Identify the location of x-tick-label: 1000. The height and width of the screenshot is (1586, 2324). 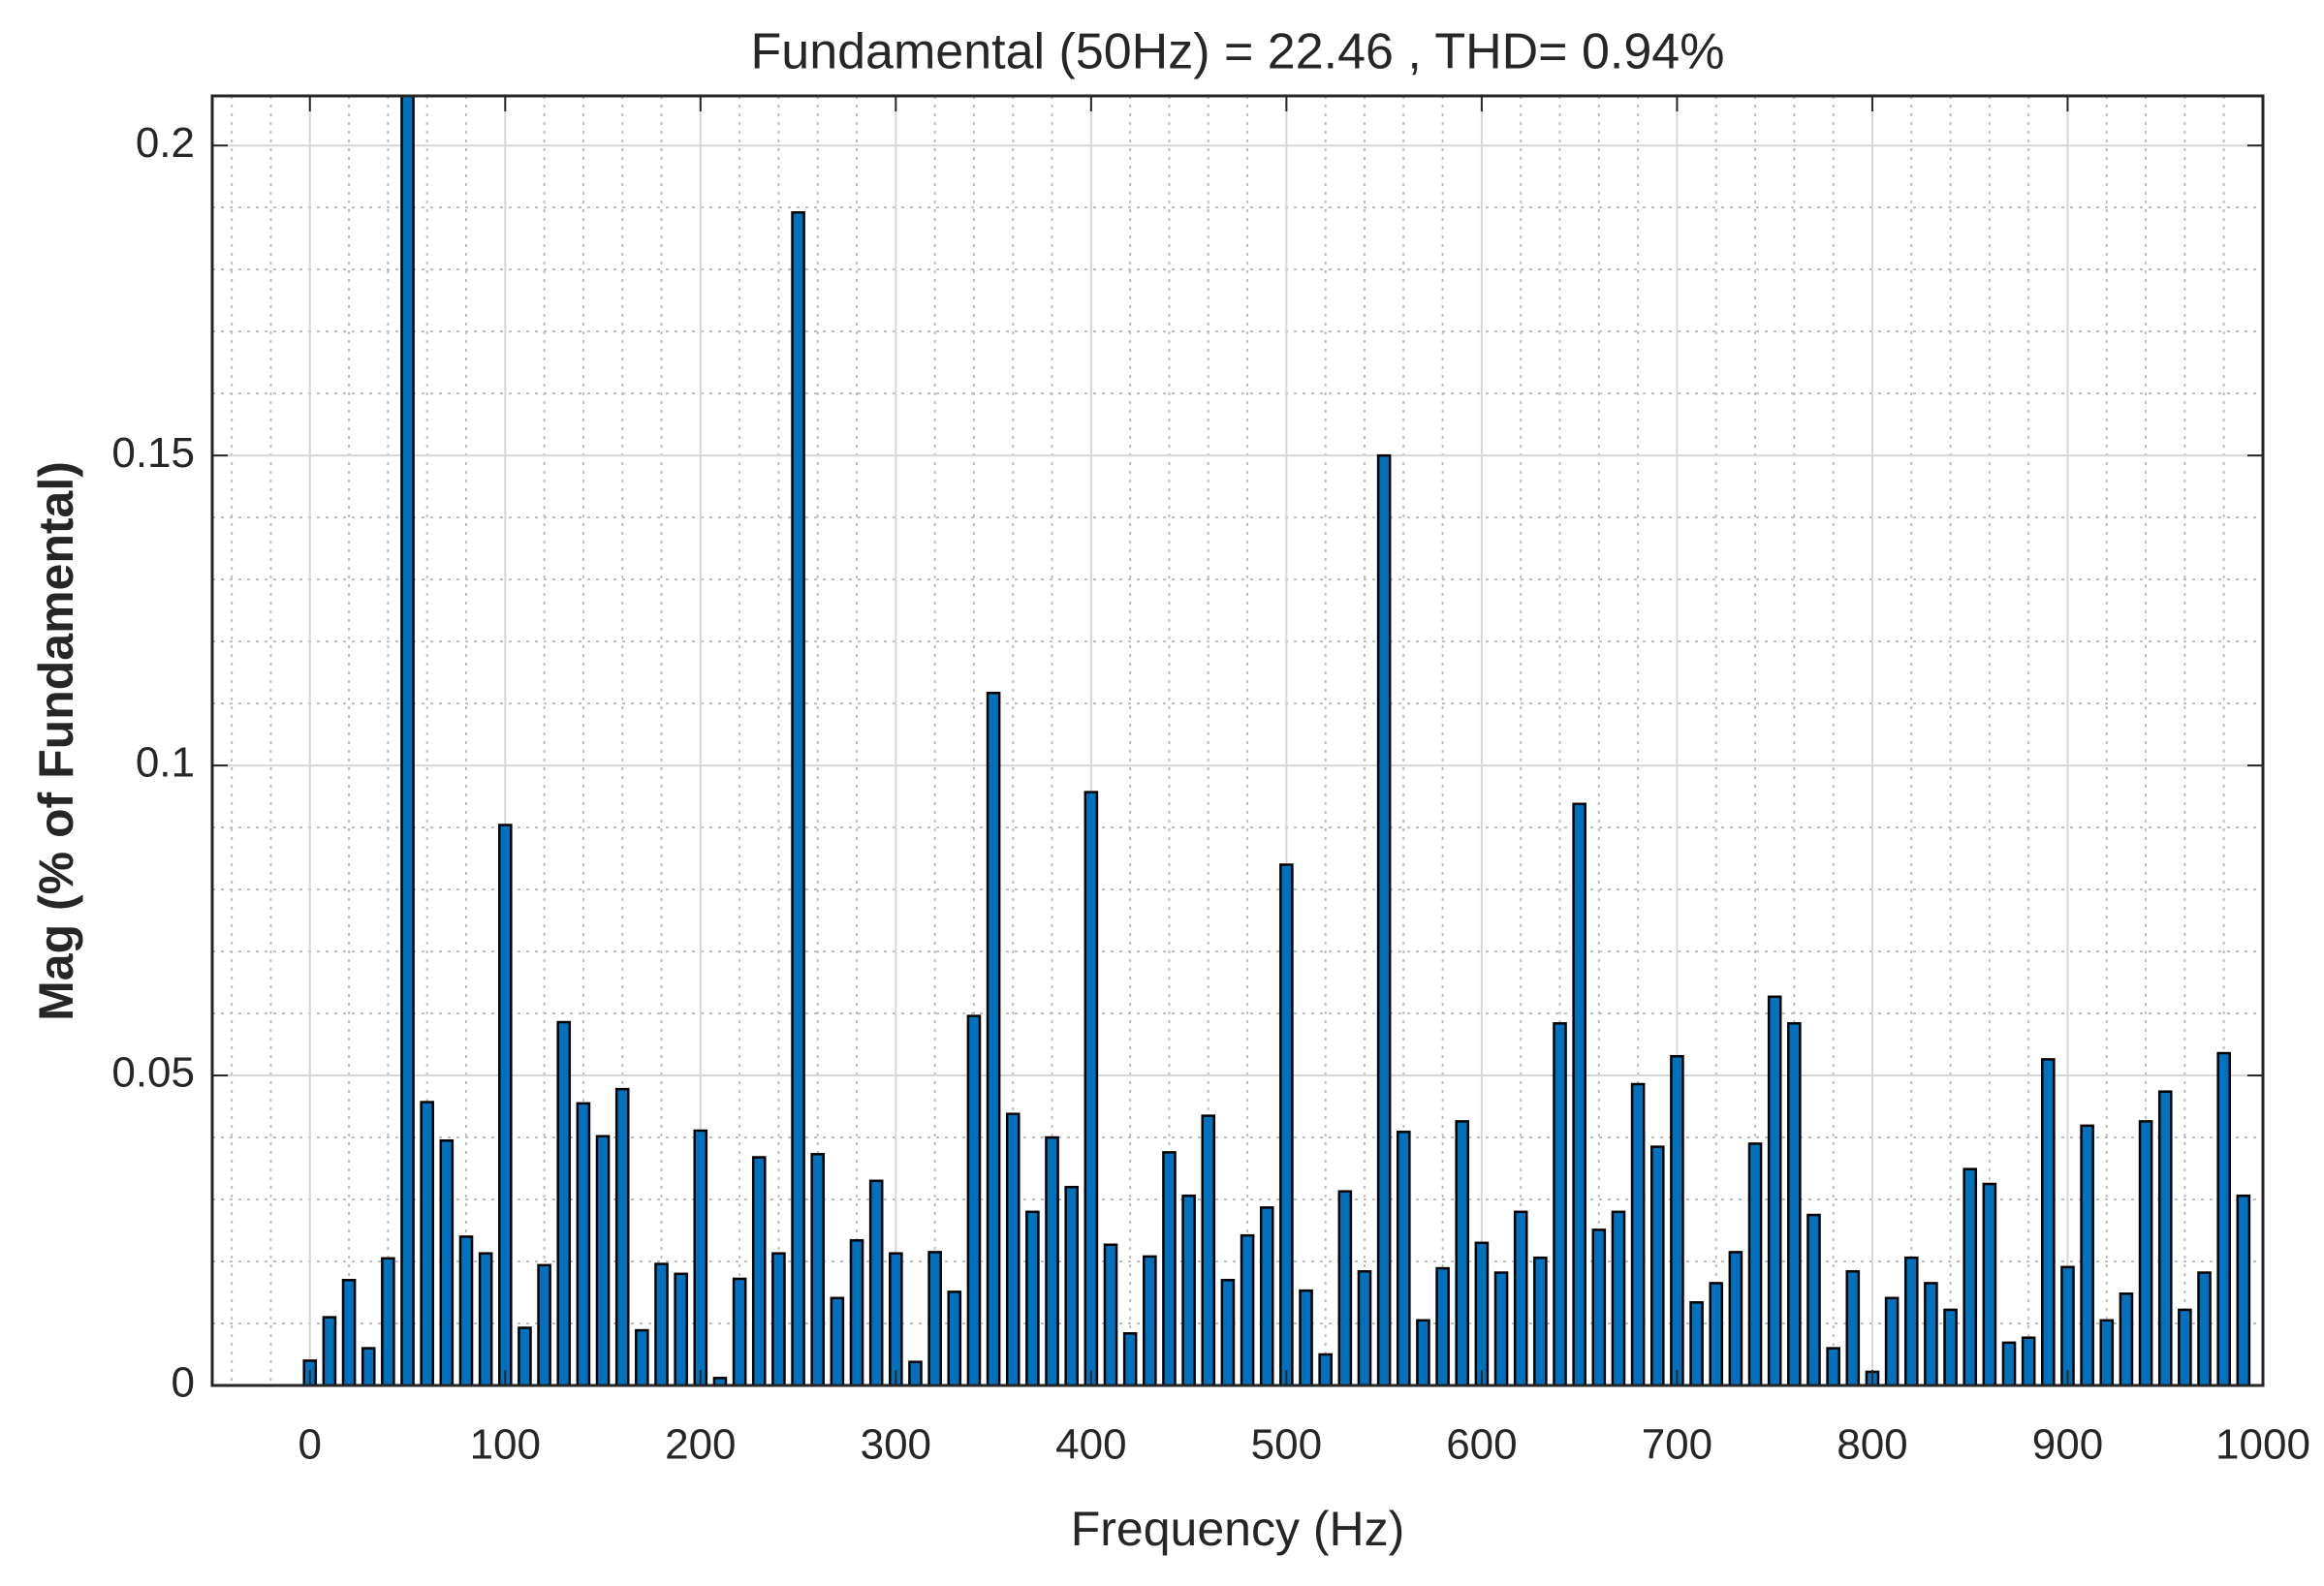
(2263, 1445).